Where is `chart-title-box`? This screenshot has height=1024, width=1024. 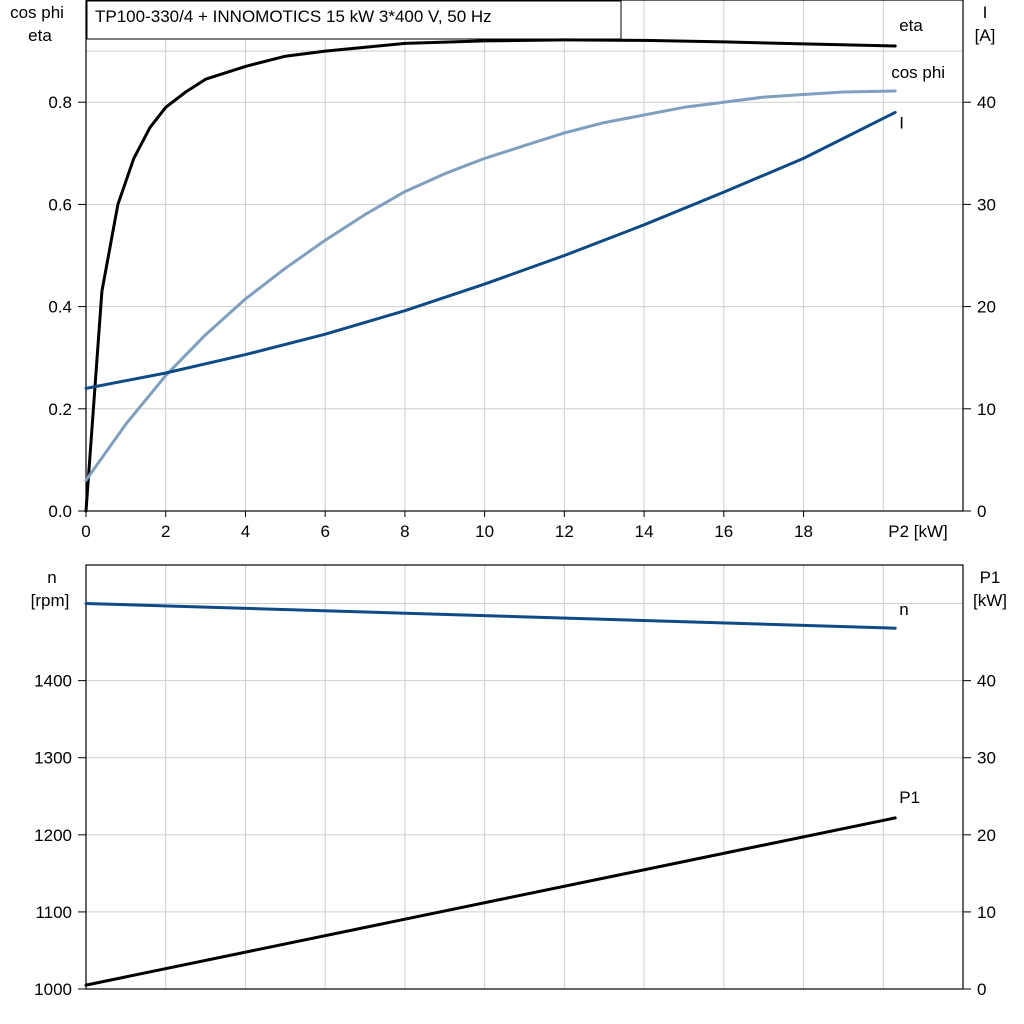
chart-title-box is located at coordinates (354, 20).